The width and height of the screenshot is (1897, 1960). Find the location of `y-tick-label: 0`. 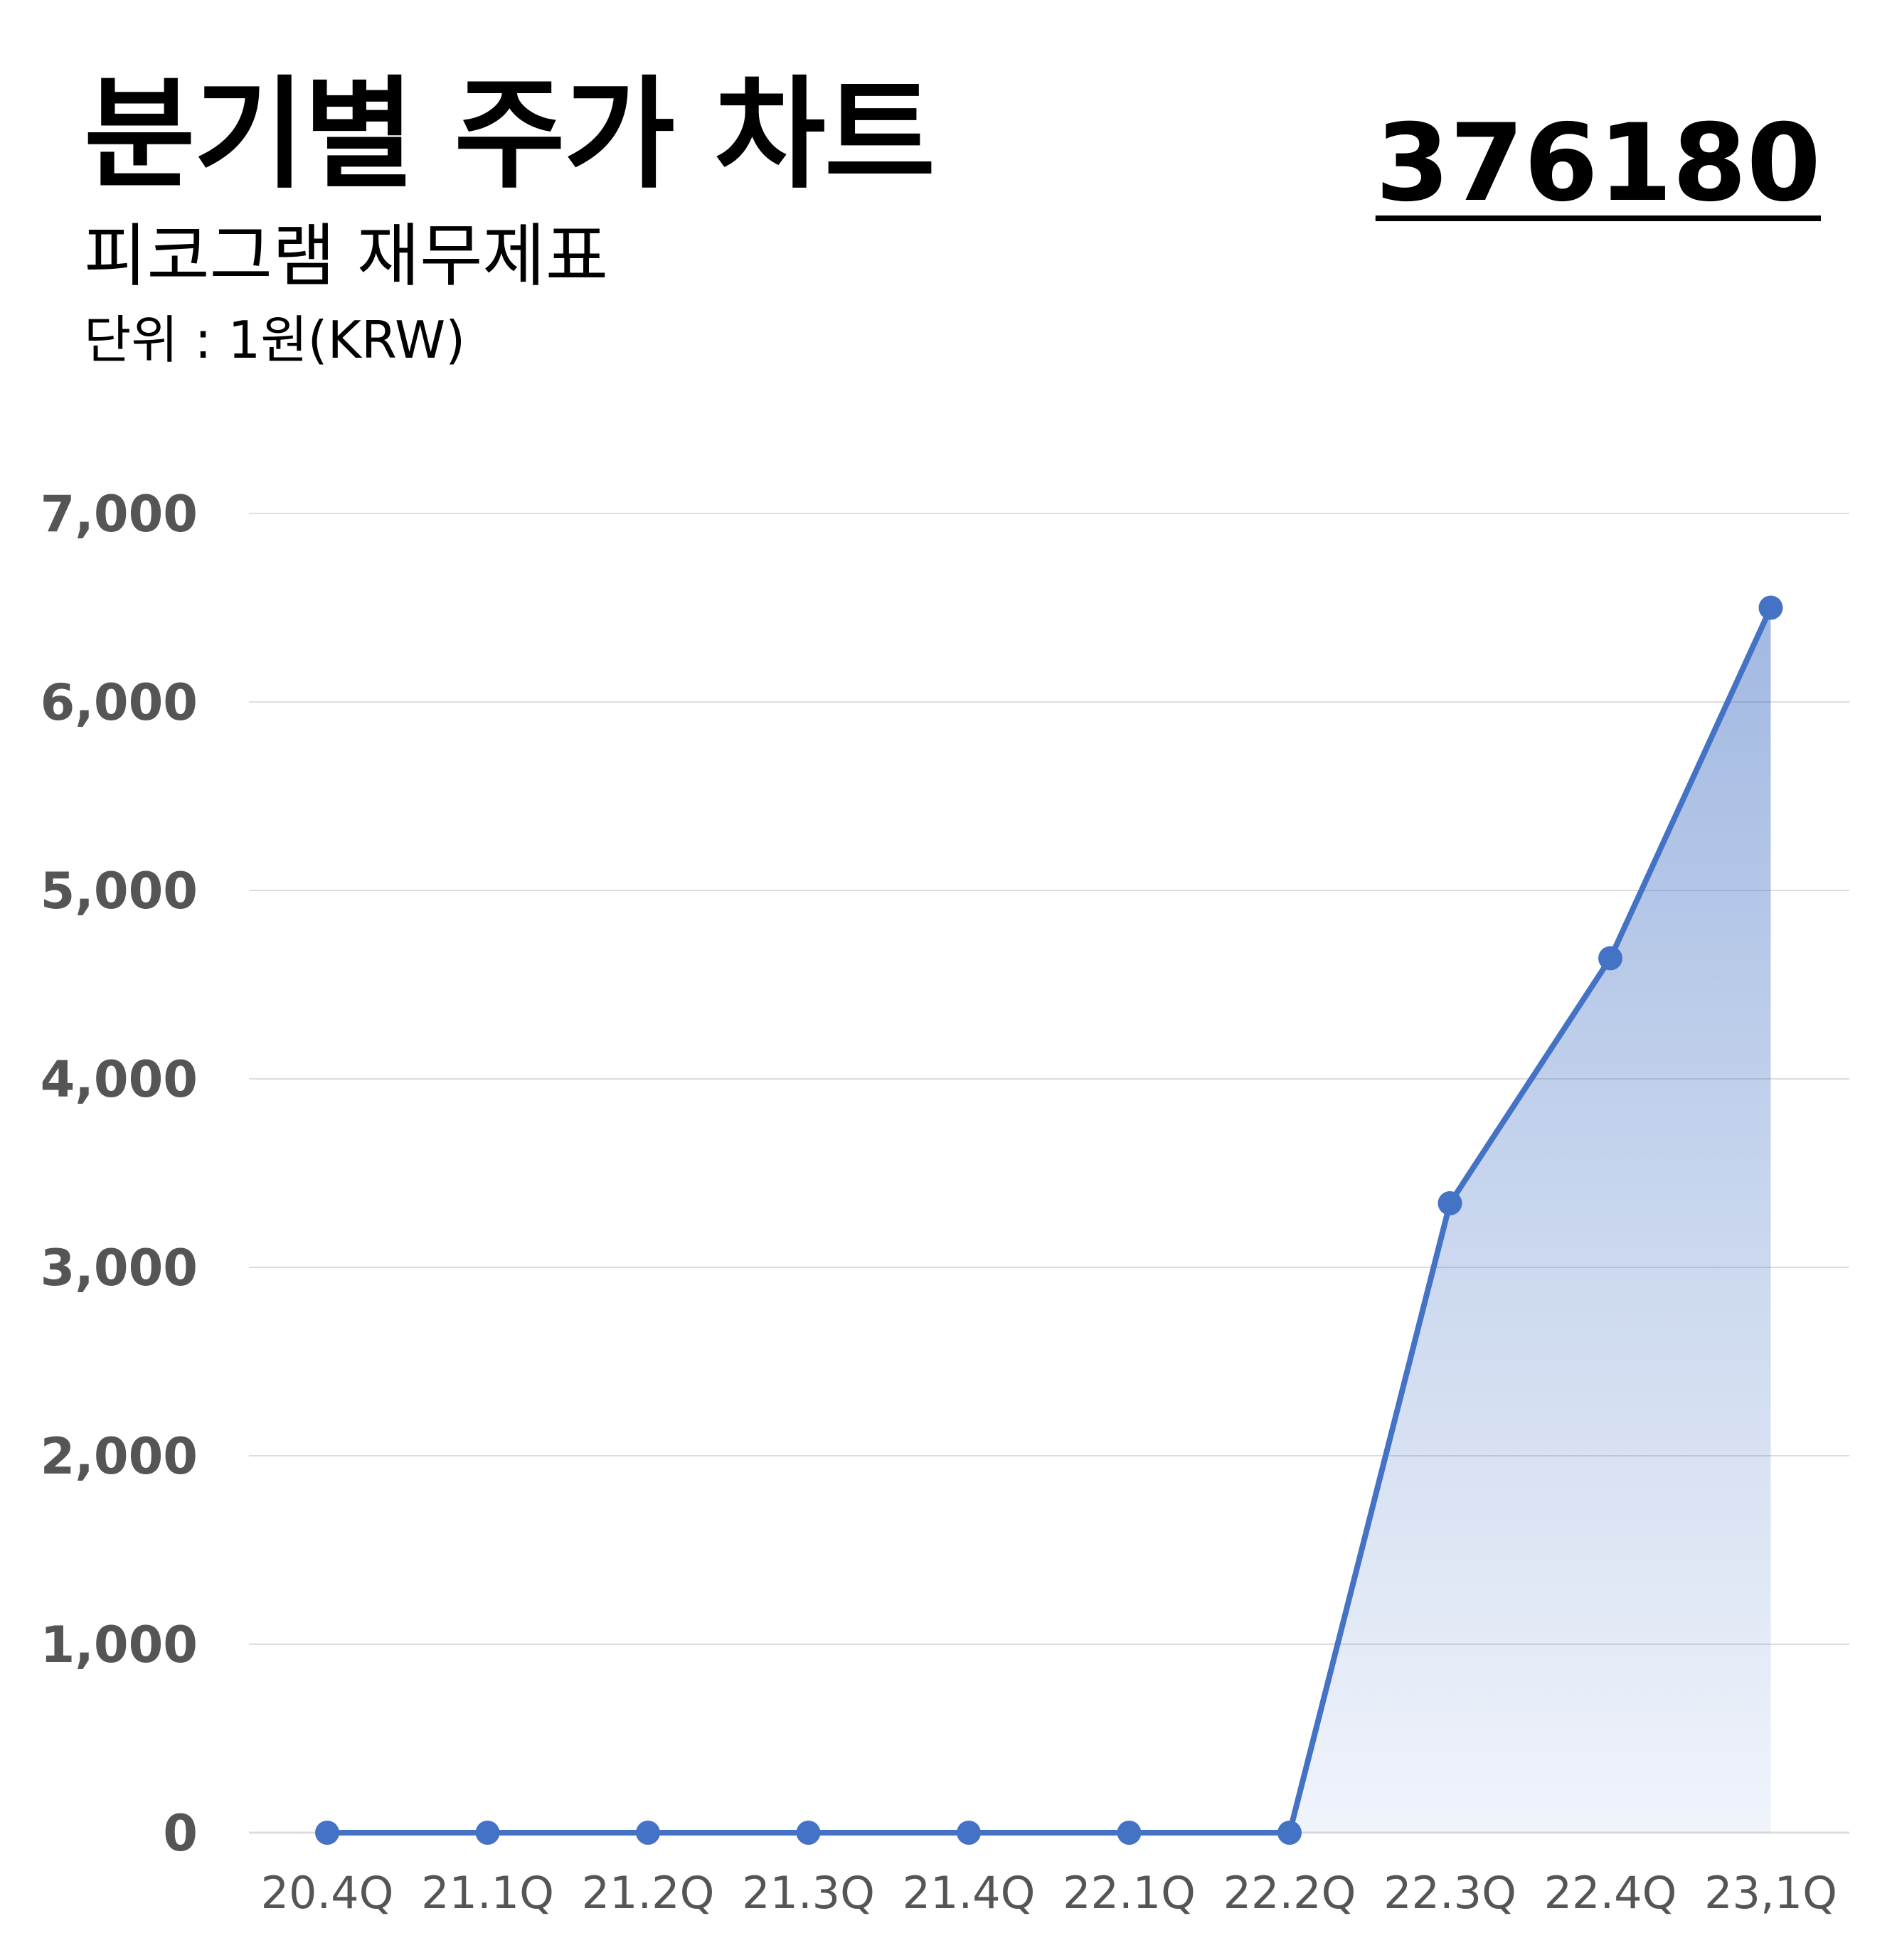

y-tick-label: 0 is located at coordinates (181, 1833).